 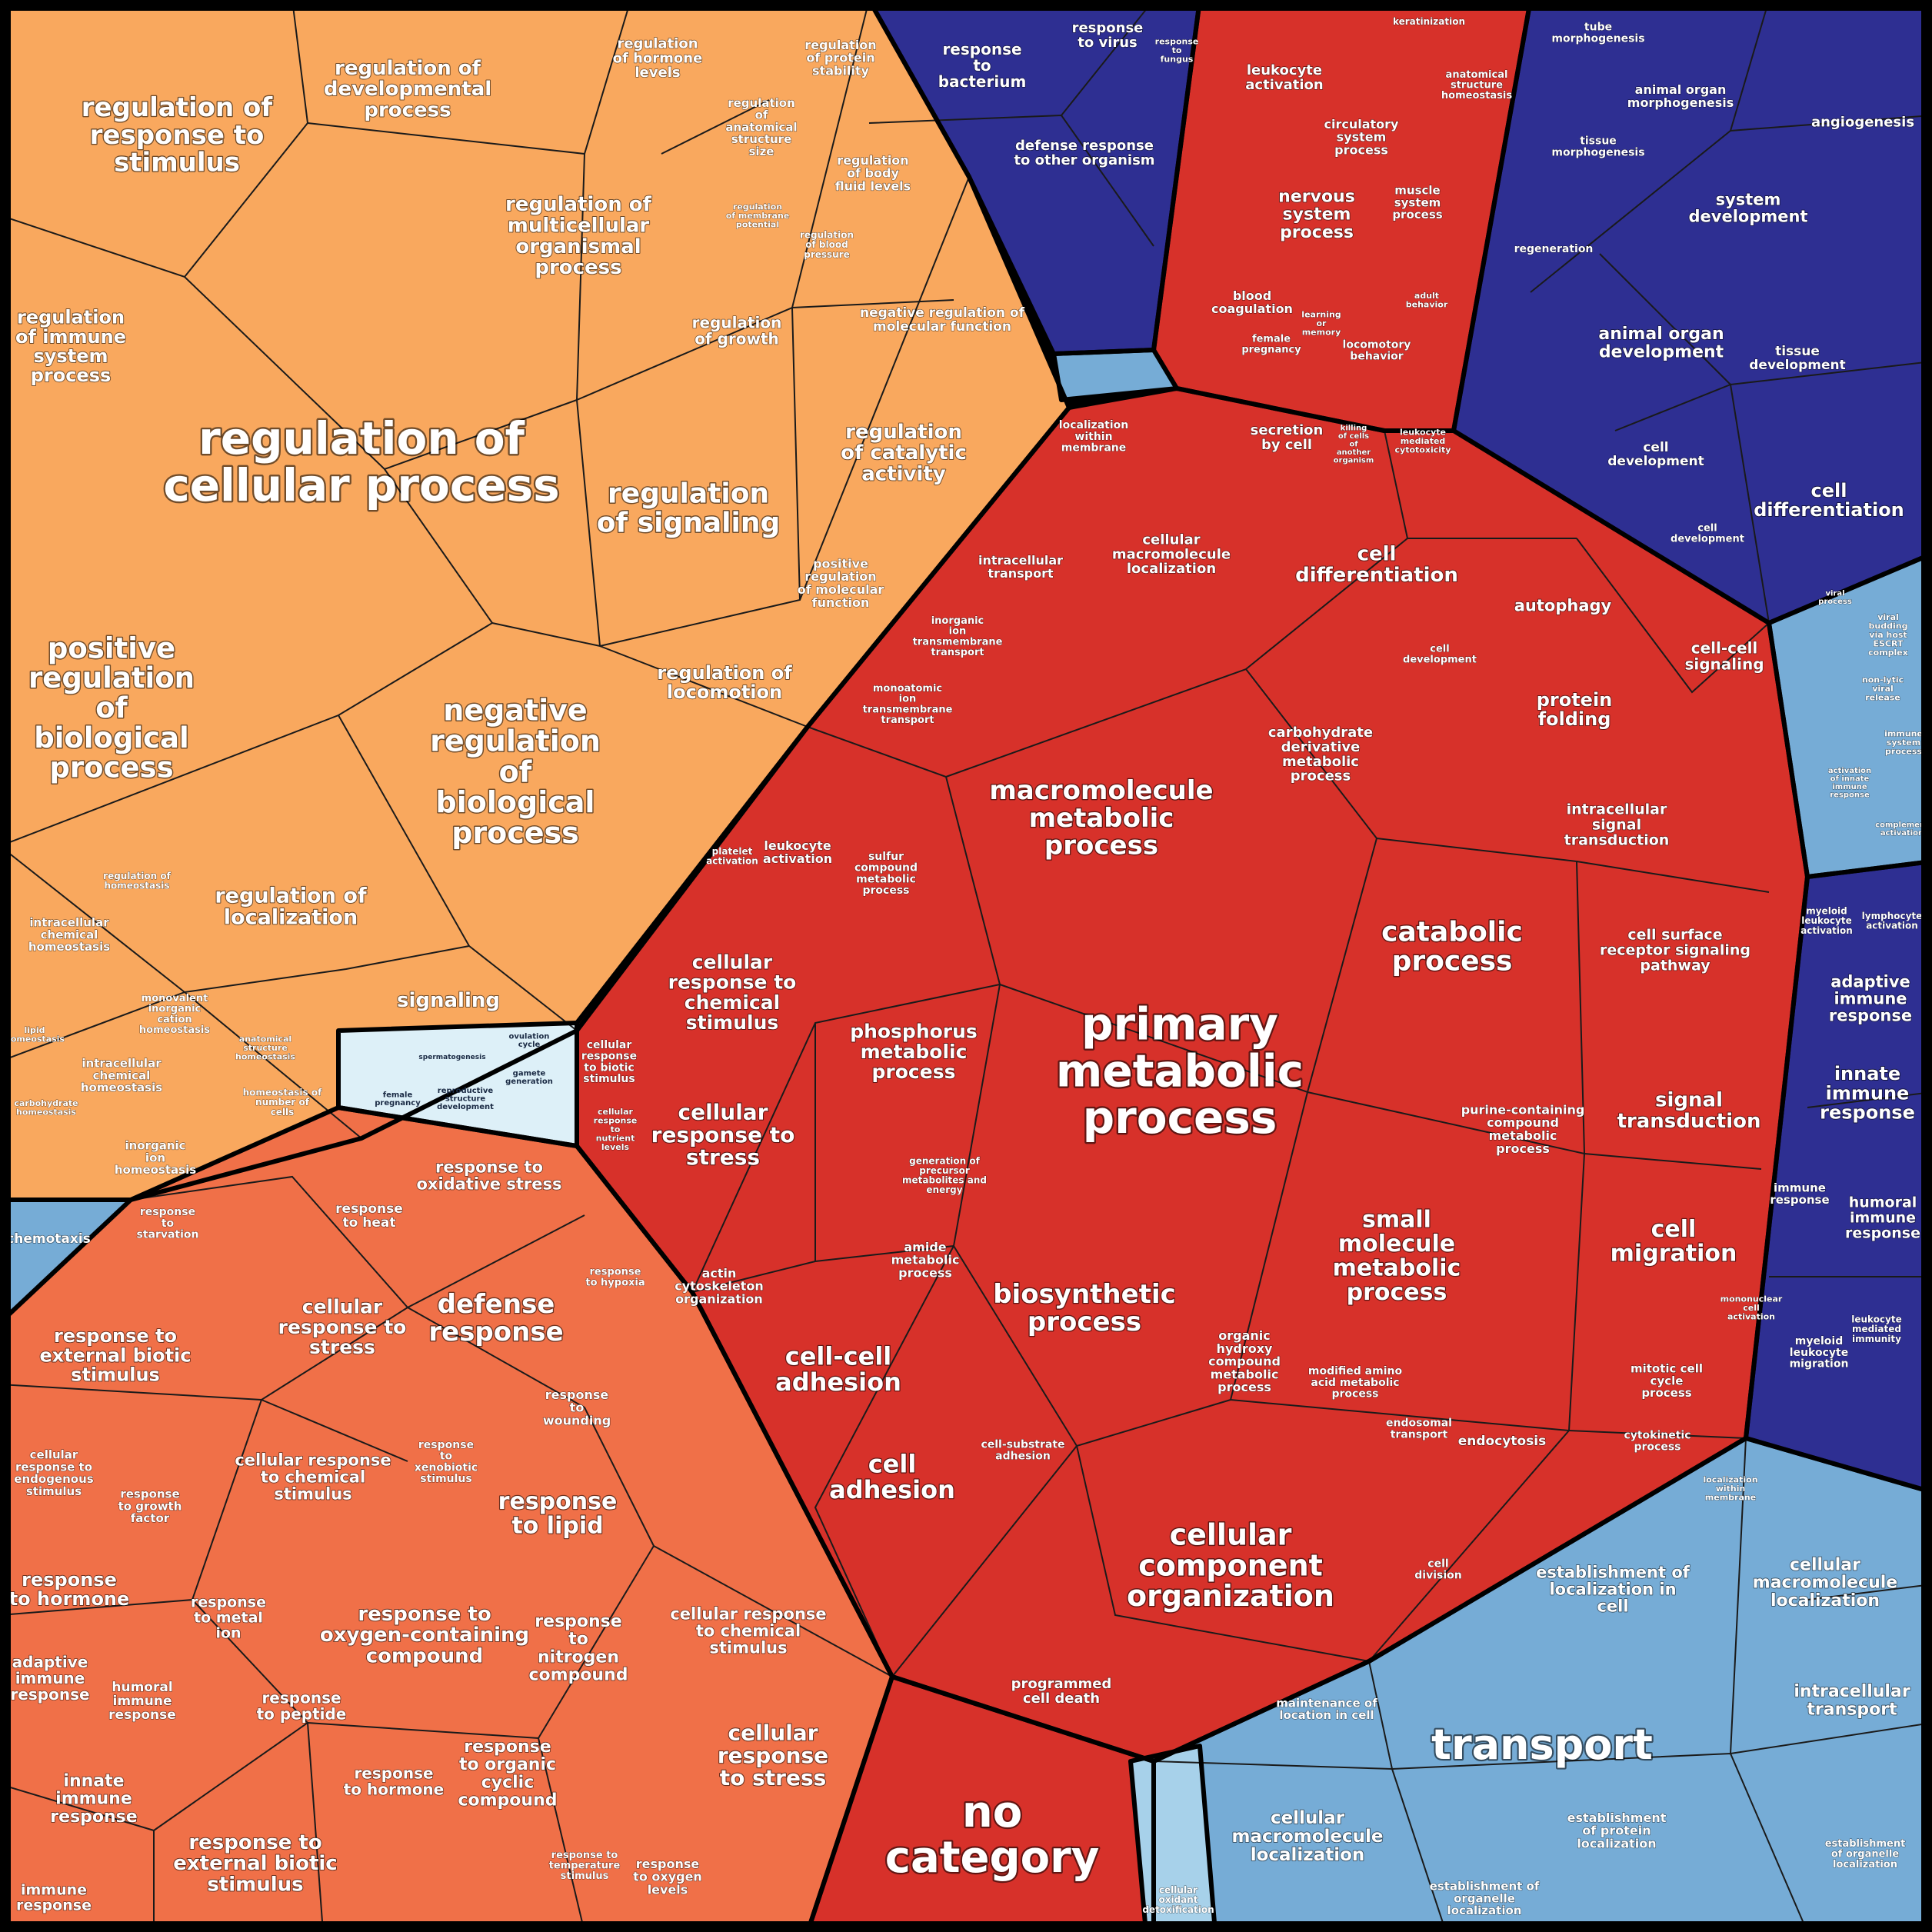 I want to click on label-leukocyte-cytotoxicity: leukocyte mediated cytotoxicity, so click(x=1423, y=441).